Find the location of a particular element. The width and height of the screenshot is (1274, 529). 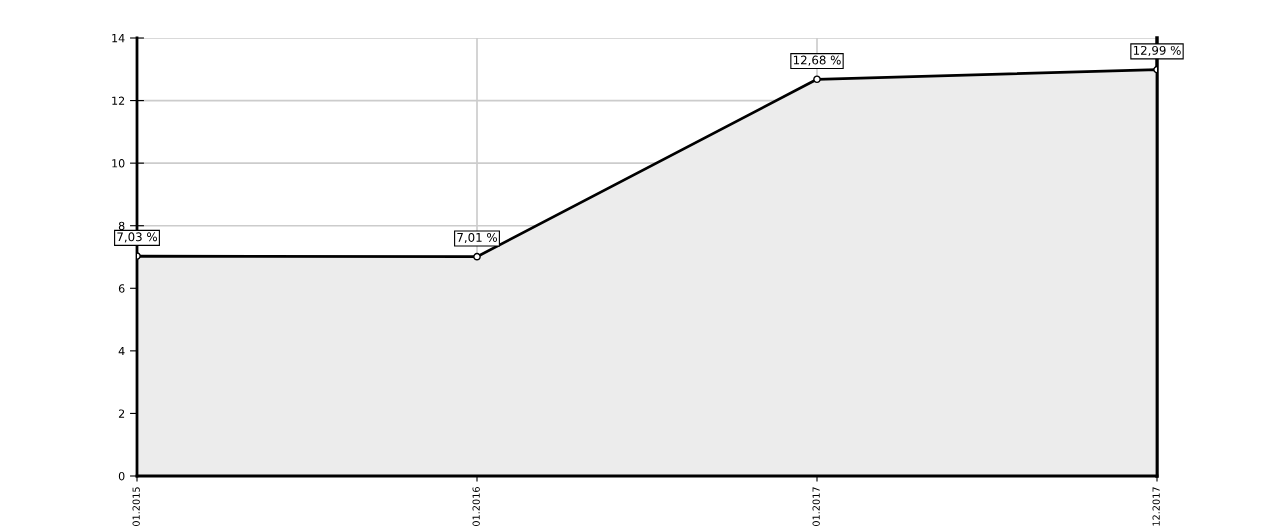

y-tick-label: 14 is located at coordinates (118, 38).